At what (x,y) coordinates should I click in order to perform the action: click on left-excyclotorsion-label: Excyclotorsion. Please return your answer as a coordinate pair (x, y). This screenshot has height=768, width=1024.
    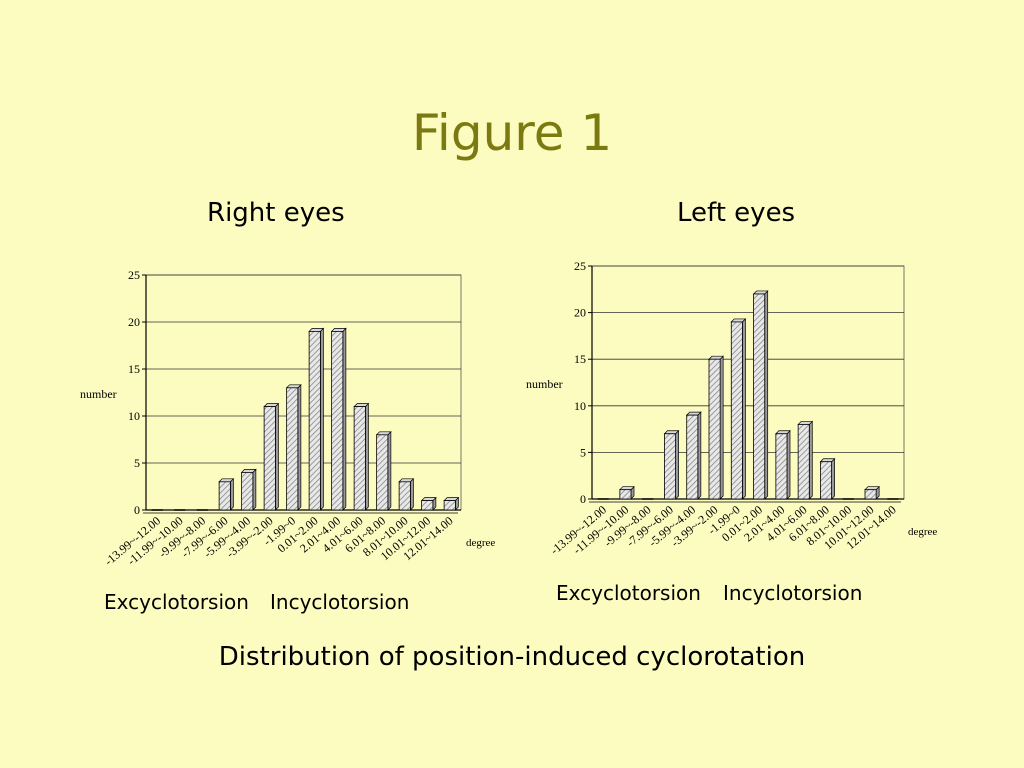
    Looking at the image, I should click on (628, 593).